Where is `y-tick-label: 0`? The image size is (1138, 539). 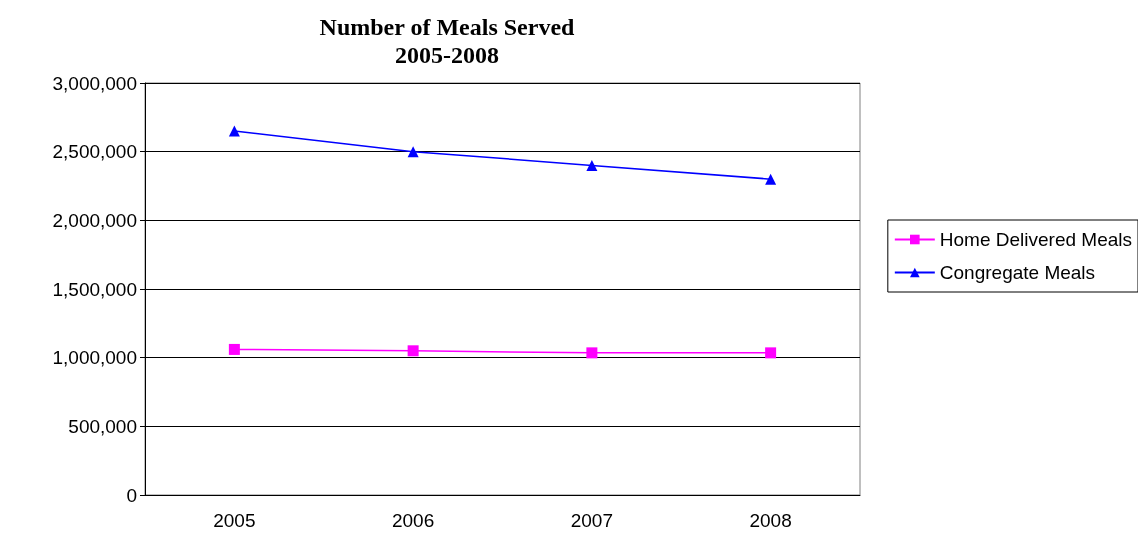 y-tick-label: 0 is located at coordinates (131, 495).